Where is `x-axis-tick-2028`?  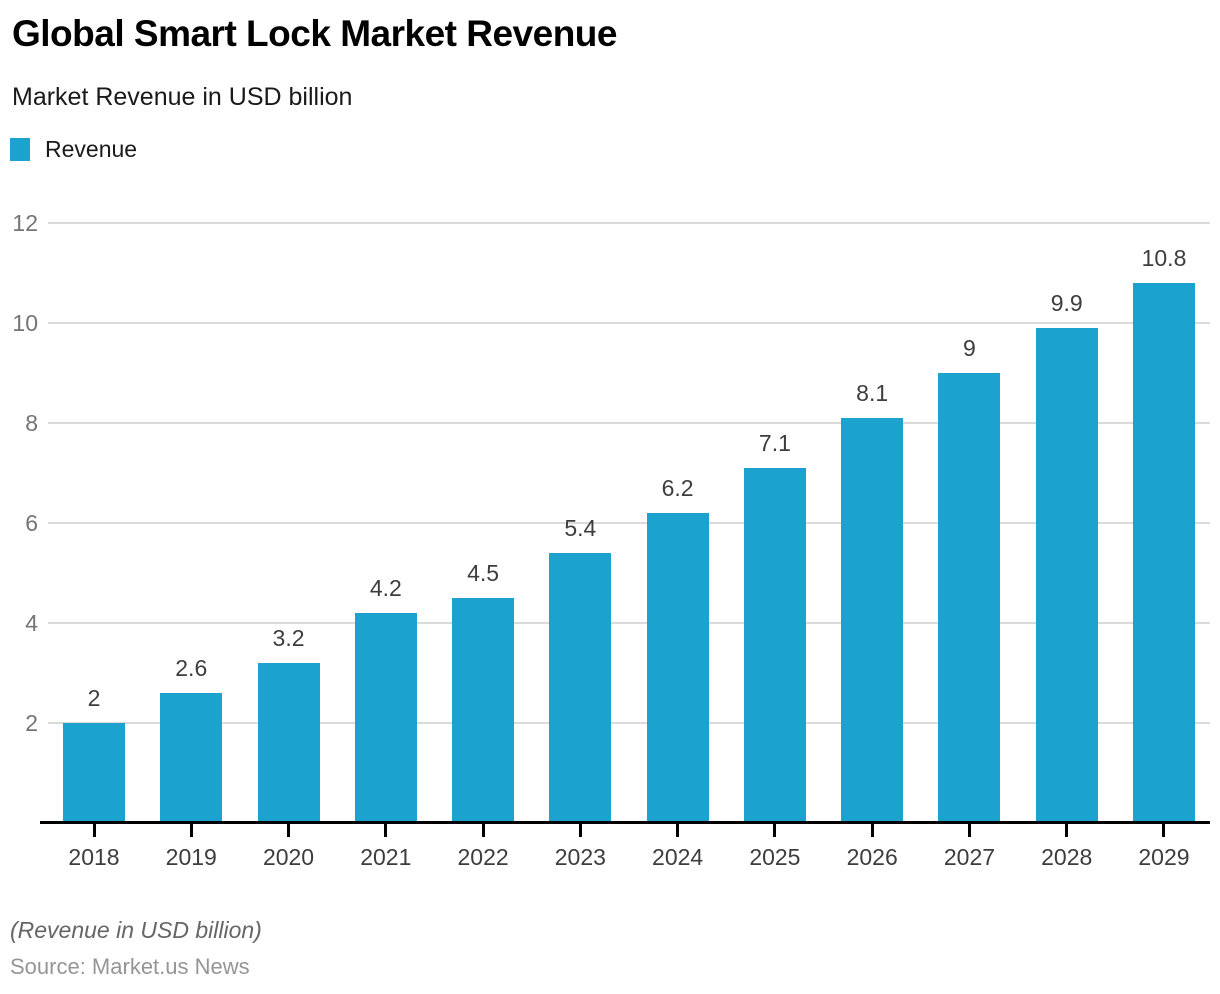
x-axis-tick-2028 is located at coordinates (1067, 830).